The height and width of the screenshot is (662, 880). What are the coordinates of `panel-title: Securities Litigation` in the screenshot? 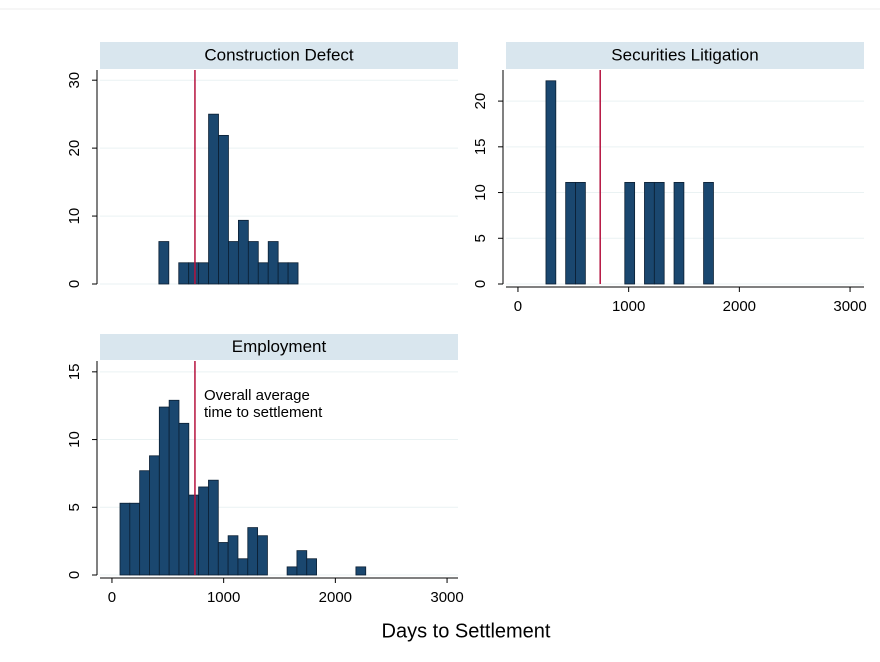 It's located at (684, 54).